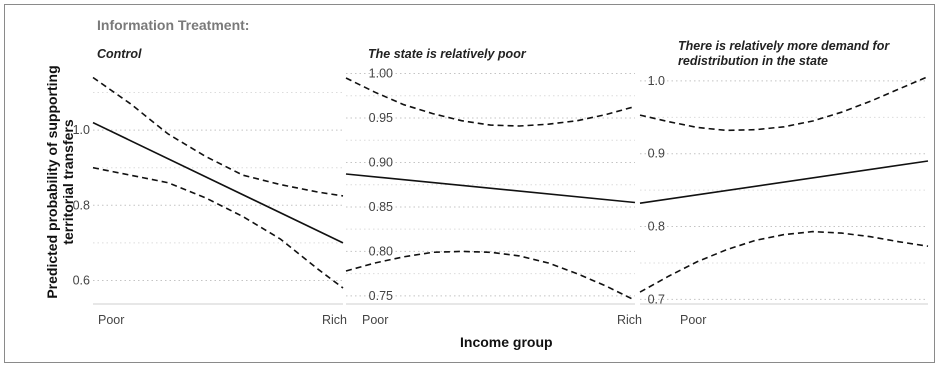  What do you see at coordinates (447, 54) in the screenshot?
I see `panel-2-title: The state is relatively poor` at bounding box center [447, 54].